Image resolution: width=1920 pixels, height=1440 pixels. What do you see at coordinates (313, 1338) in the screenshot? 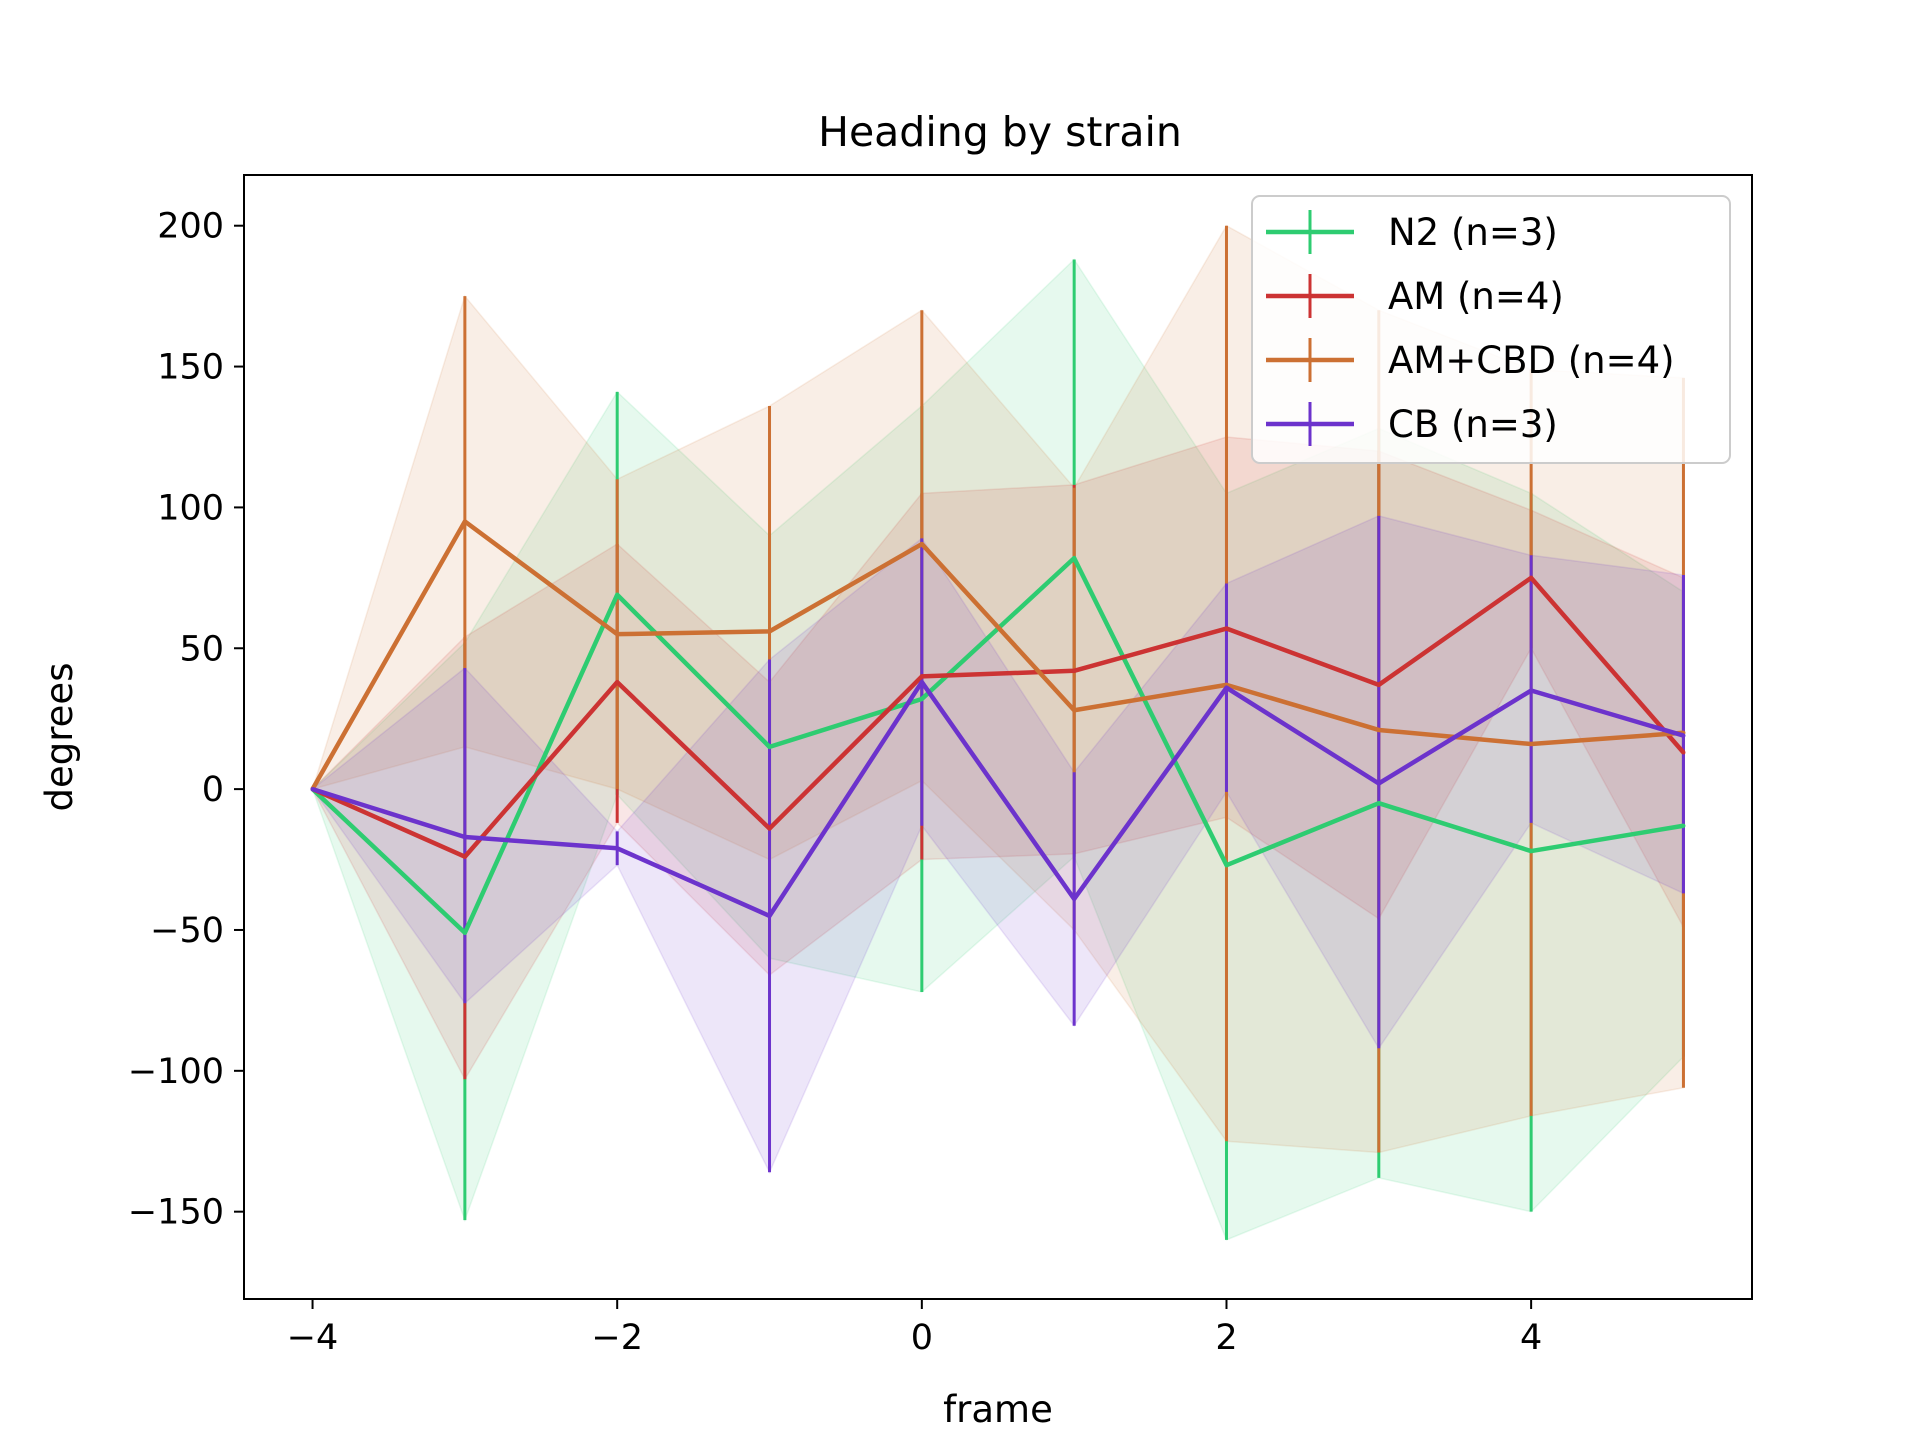
I see `x-tick-label: −4` at bounding box center [313, 1338].